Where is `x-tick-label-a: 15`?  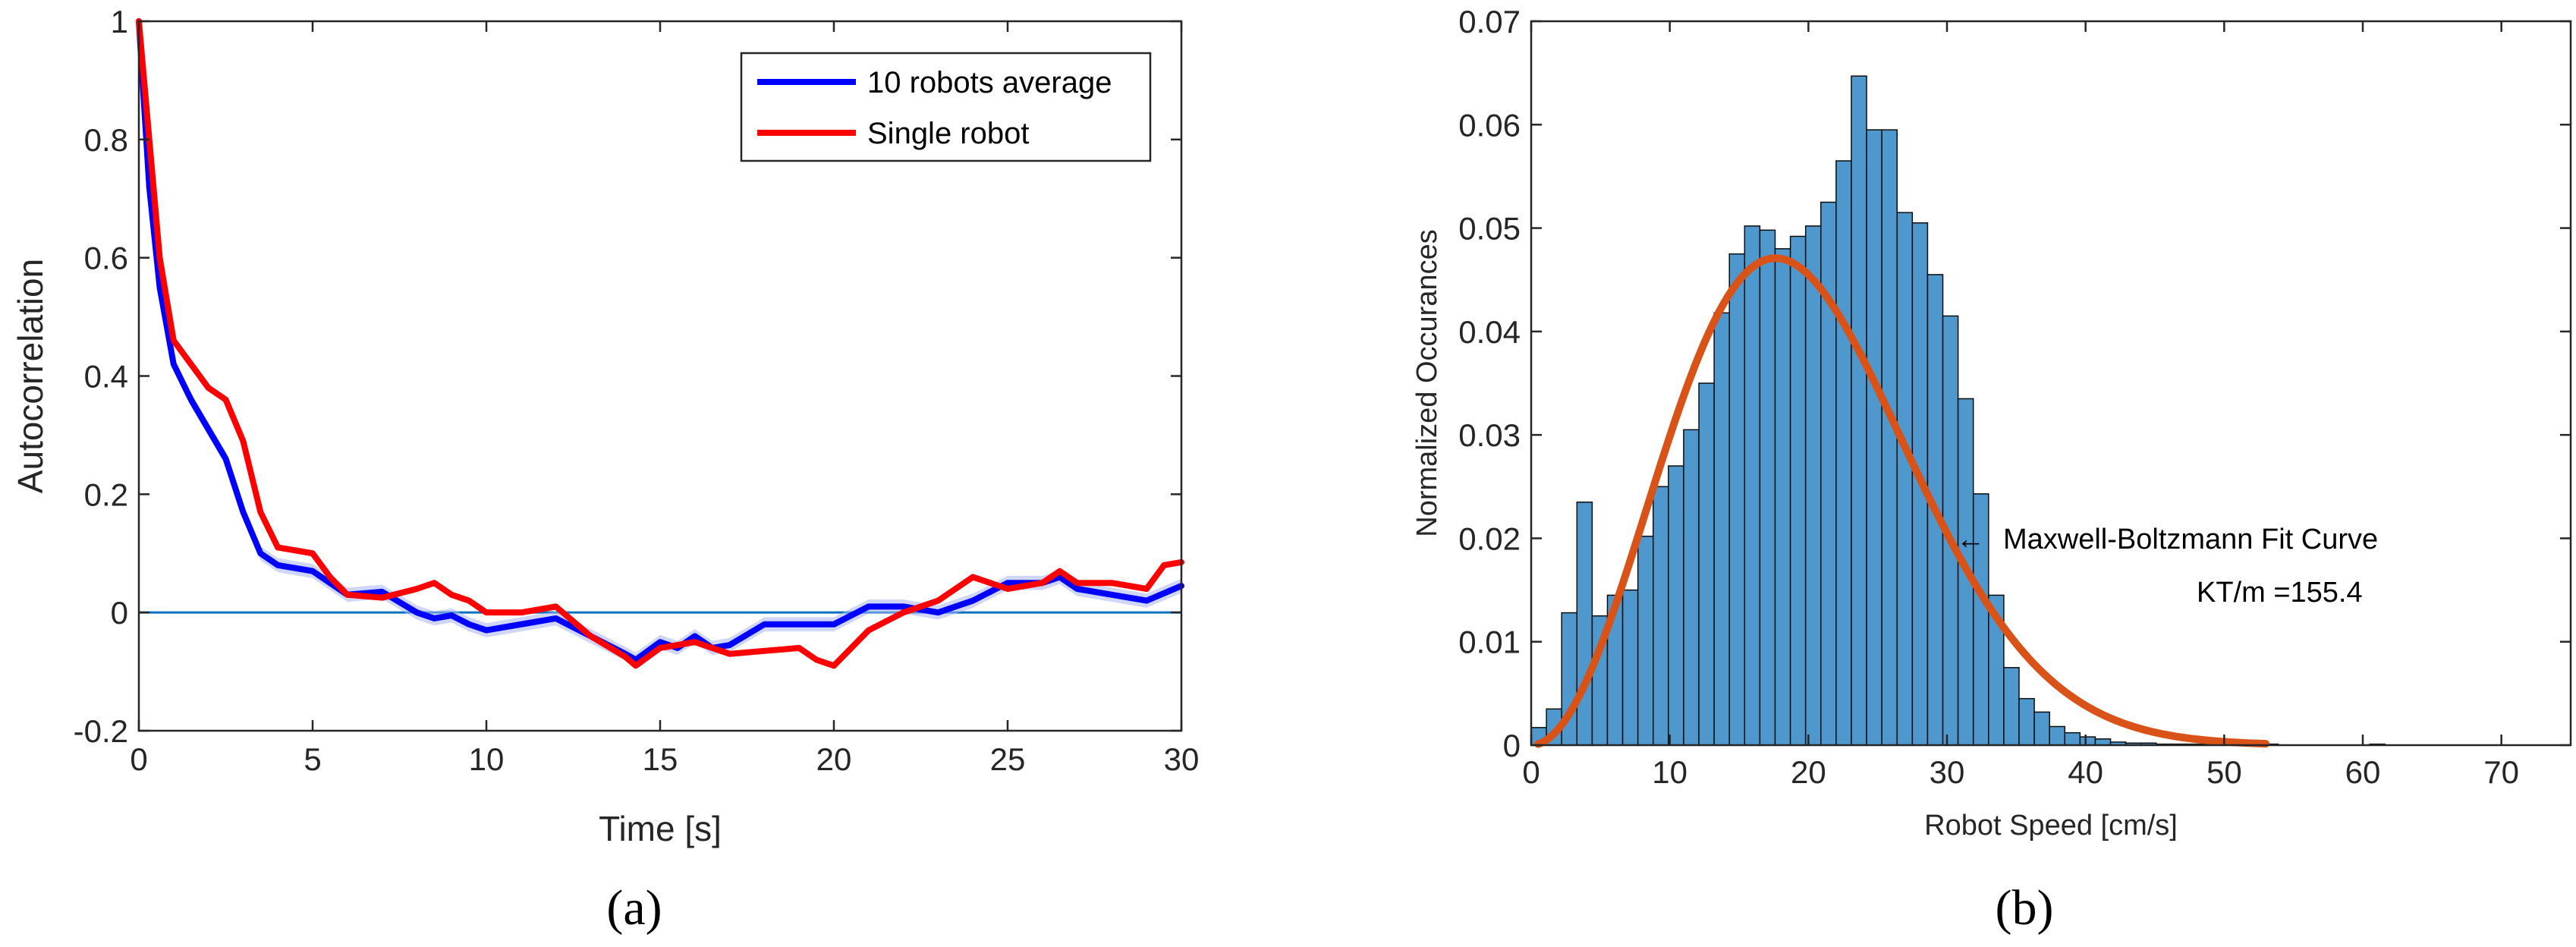
x-tick-label-a: 15 is located at coordinates (660, 759).